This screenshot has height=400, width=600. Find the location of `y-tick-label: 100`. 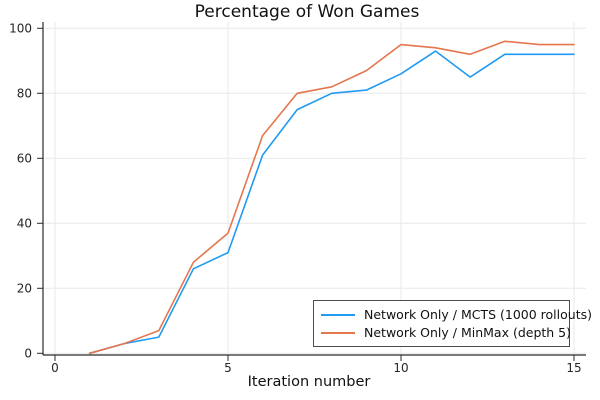

y-tick-label: 100 is located at coordinates (20, 29).